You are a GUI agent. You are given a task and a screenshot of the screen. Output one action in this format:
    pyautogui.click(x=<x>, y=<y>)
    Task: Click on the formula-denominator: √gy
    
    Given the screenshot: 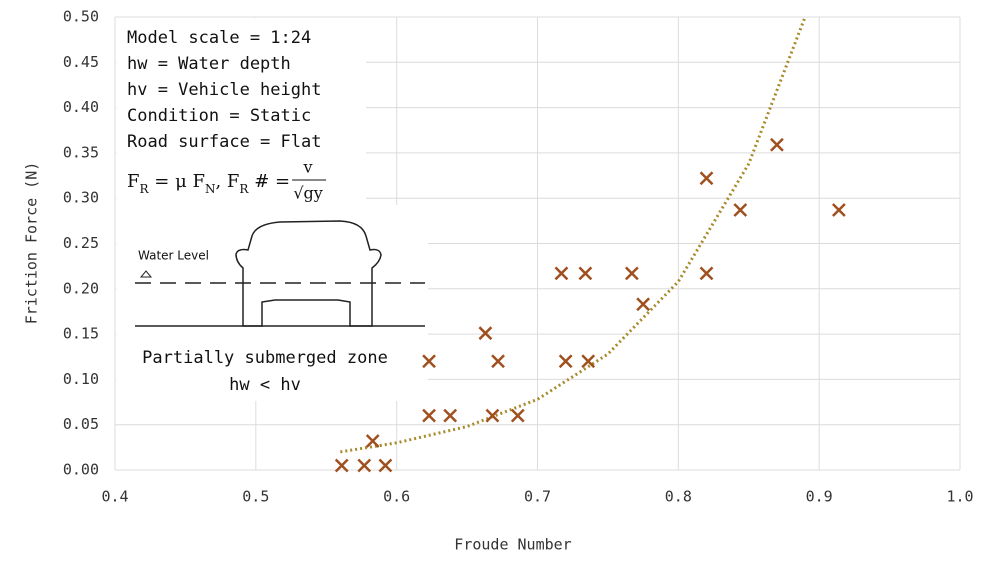 What is the action you would take?
    pyautogui.click(x=307, y=193)
    